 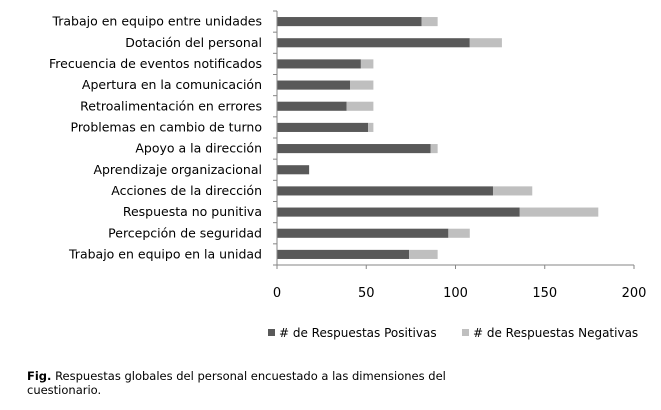 What do you see at coordinates (177, 169) in the screenshot?
I see `category-label: Aprendizaje organizacional` at bounding box center [177, 169].